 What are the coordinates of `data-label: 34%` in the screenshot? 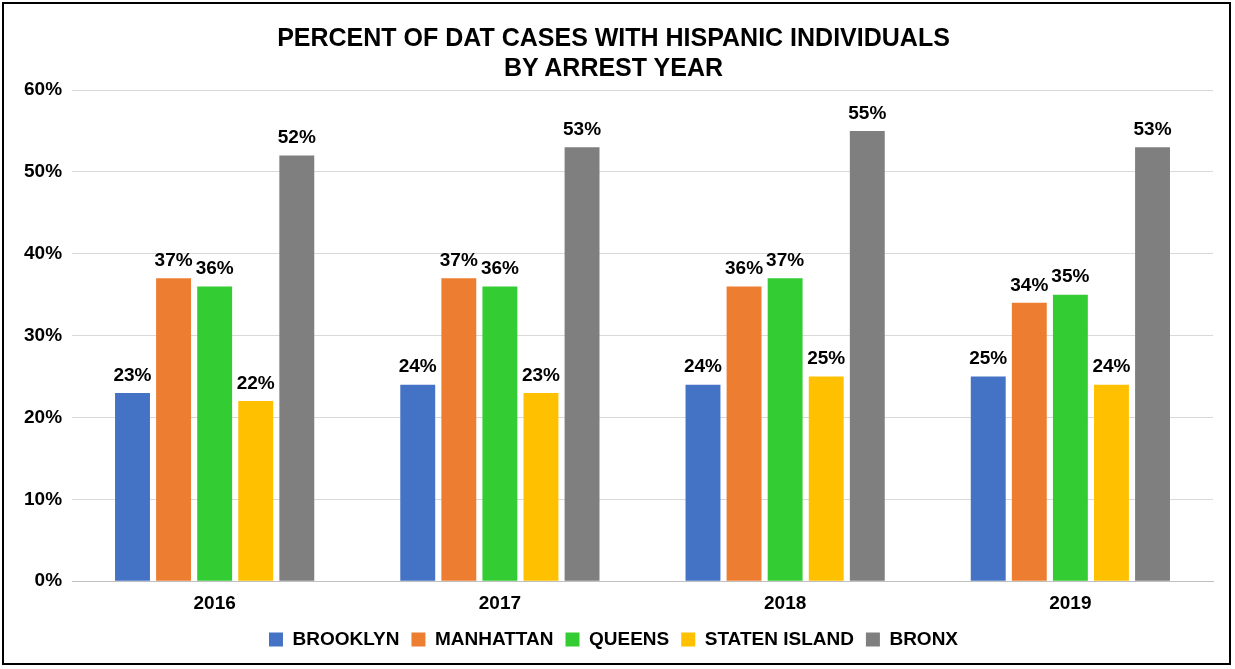 It's located at (1029, 284).